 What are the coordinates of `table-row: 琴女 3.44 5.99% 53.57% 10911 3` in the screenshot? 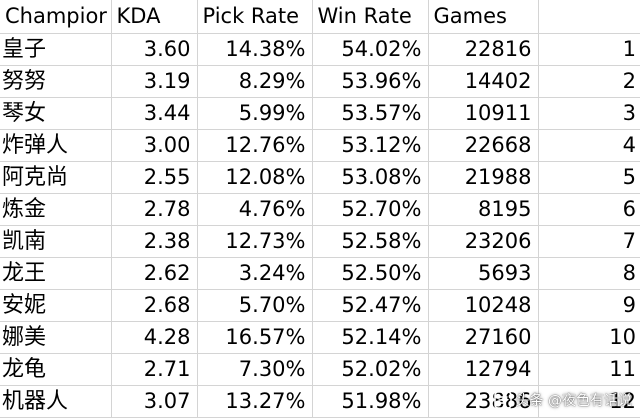 It's located at (320, 113).